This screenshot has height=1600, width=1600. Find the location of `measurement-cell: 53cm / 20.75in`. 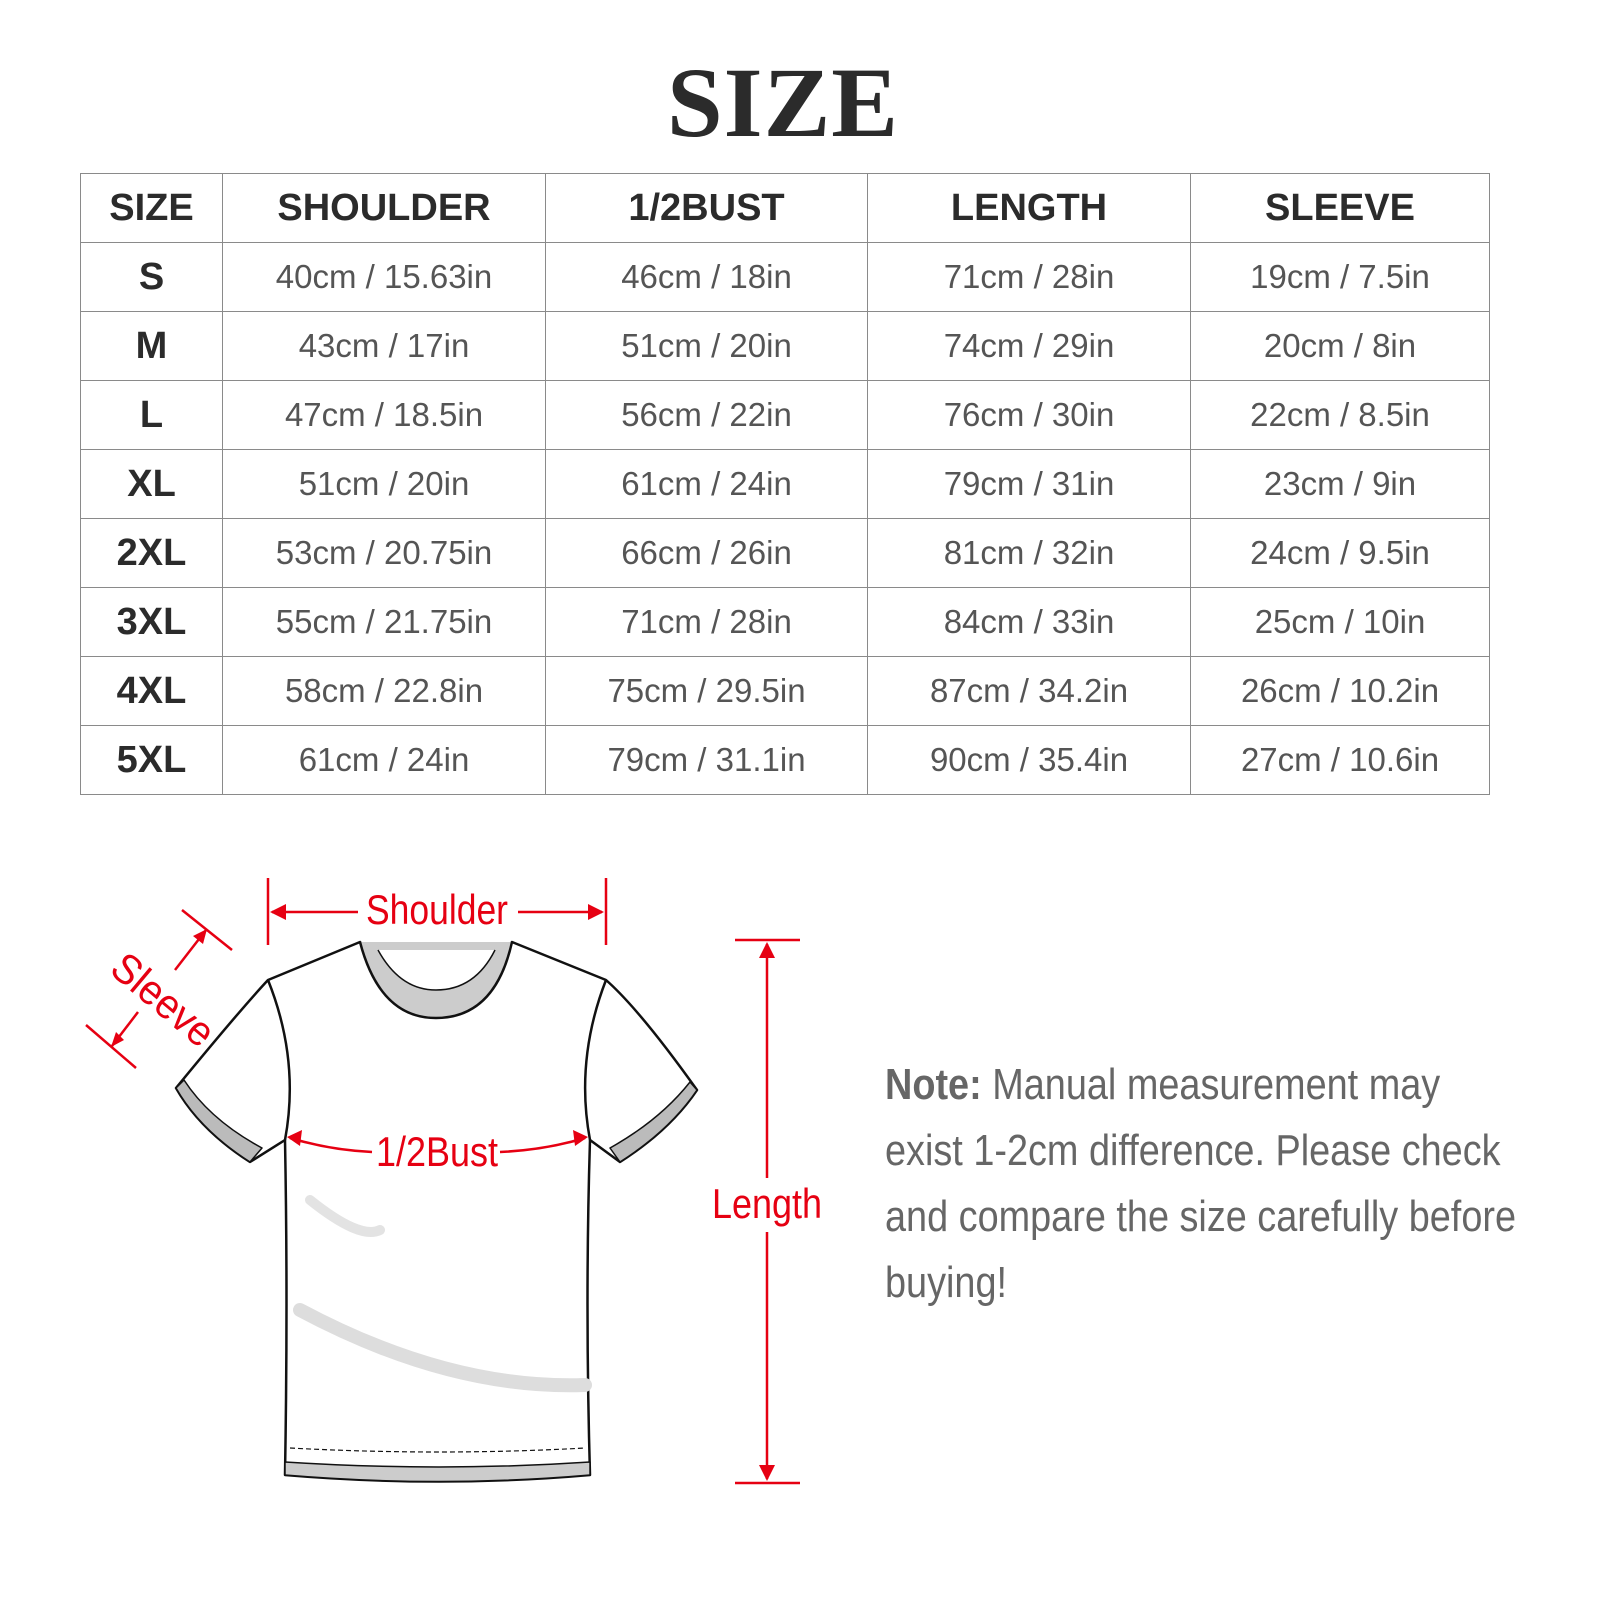

measurement-cell: 53cm / 20.75in is located at coordinates (384, 553).